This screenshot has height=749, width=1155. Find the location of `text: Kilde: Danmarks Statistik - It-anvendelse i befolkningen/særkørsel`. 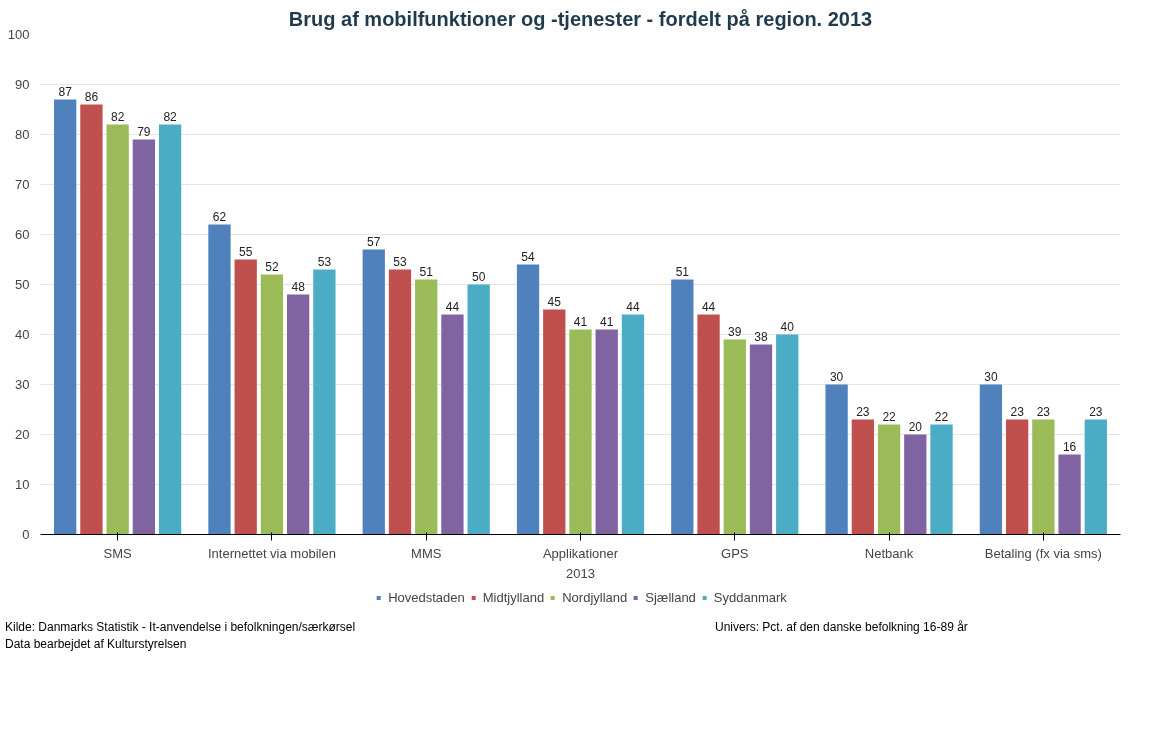

text: Kilde: Danmarks Statistik - It-anvendelse i befolkningen/særkørsel is located at coordinates (180, 627).